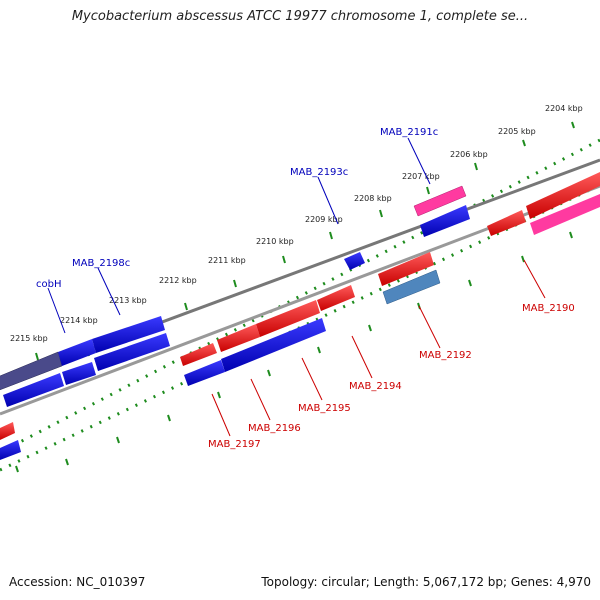 The image size is (600, 600). Describe the element at coordinates (534, 279) in the screenshot. I see `leader-mab2190` at that location.